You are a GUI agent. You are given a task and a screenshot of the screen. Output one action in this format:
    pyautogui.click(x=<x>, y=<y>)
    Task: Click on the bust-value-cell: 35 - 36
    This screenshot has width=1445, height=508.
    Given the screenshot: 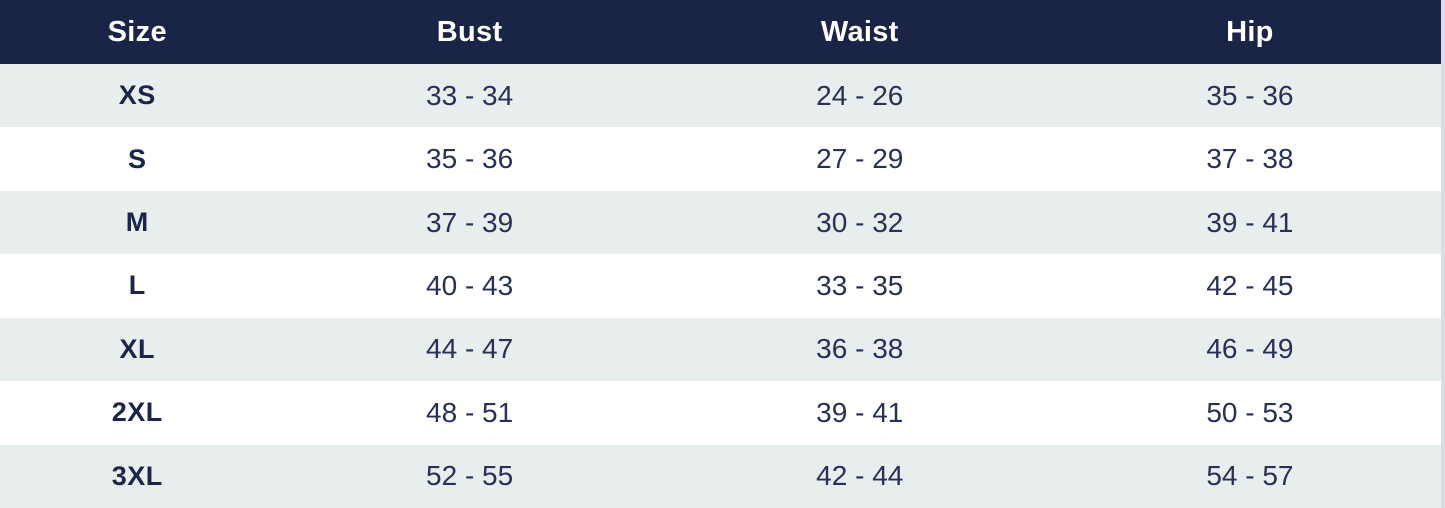 What is the action you would take?
    pyautogui.click(x=470, y=159)
    